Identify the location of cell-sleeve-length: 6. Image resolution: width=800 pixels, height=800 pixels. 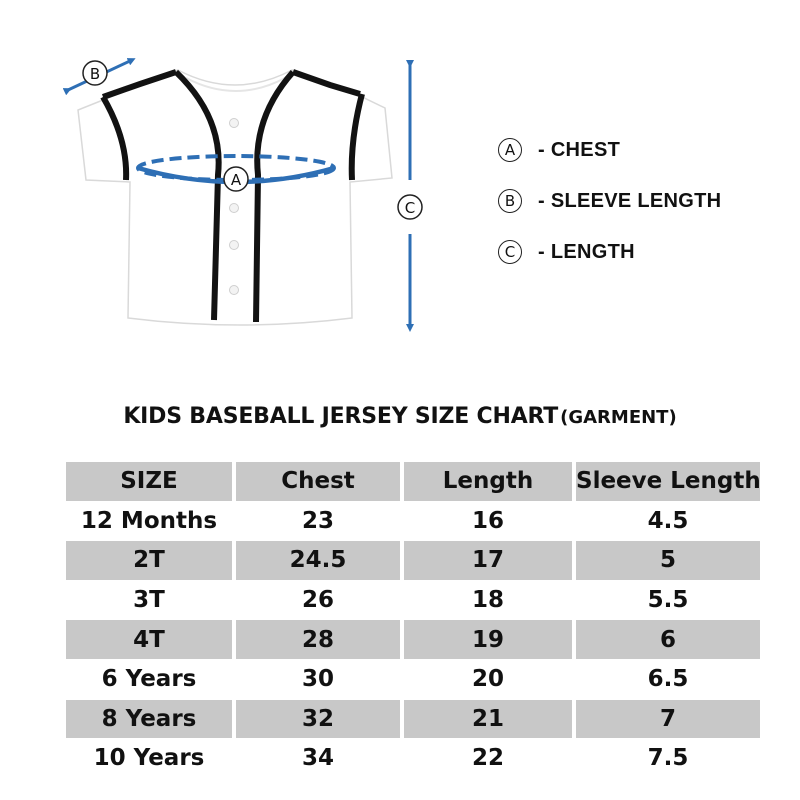
(668, 640).